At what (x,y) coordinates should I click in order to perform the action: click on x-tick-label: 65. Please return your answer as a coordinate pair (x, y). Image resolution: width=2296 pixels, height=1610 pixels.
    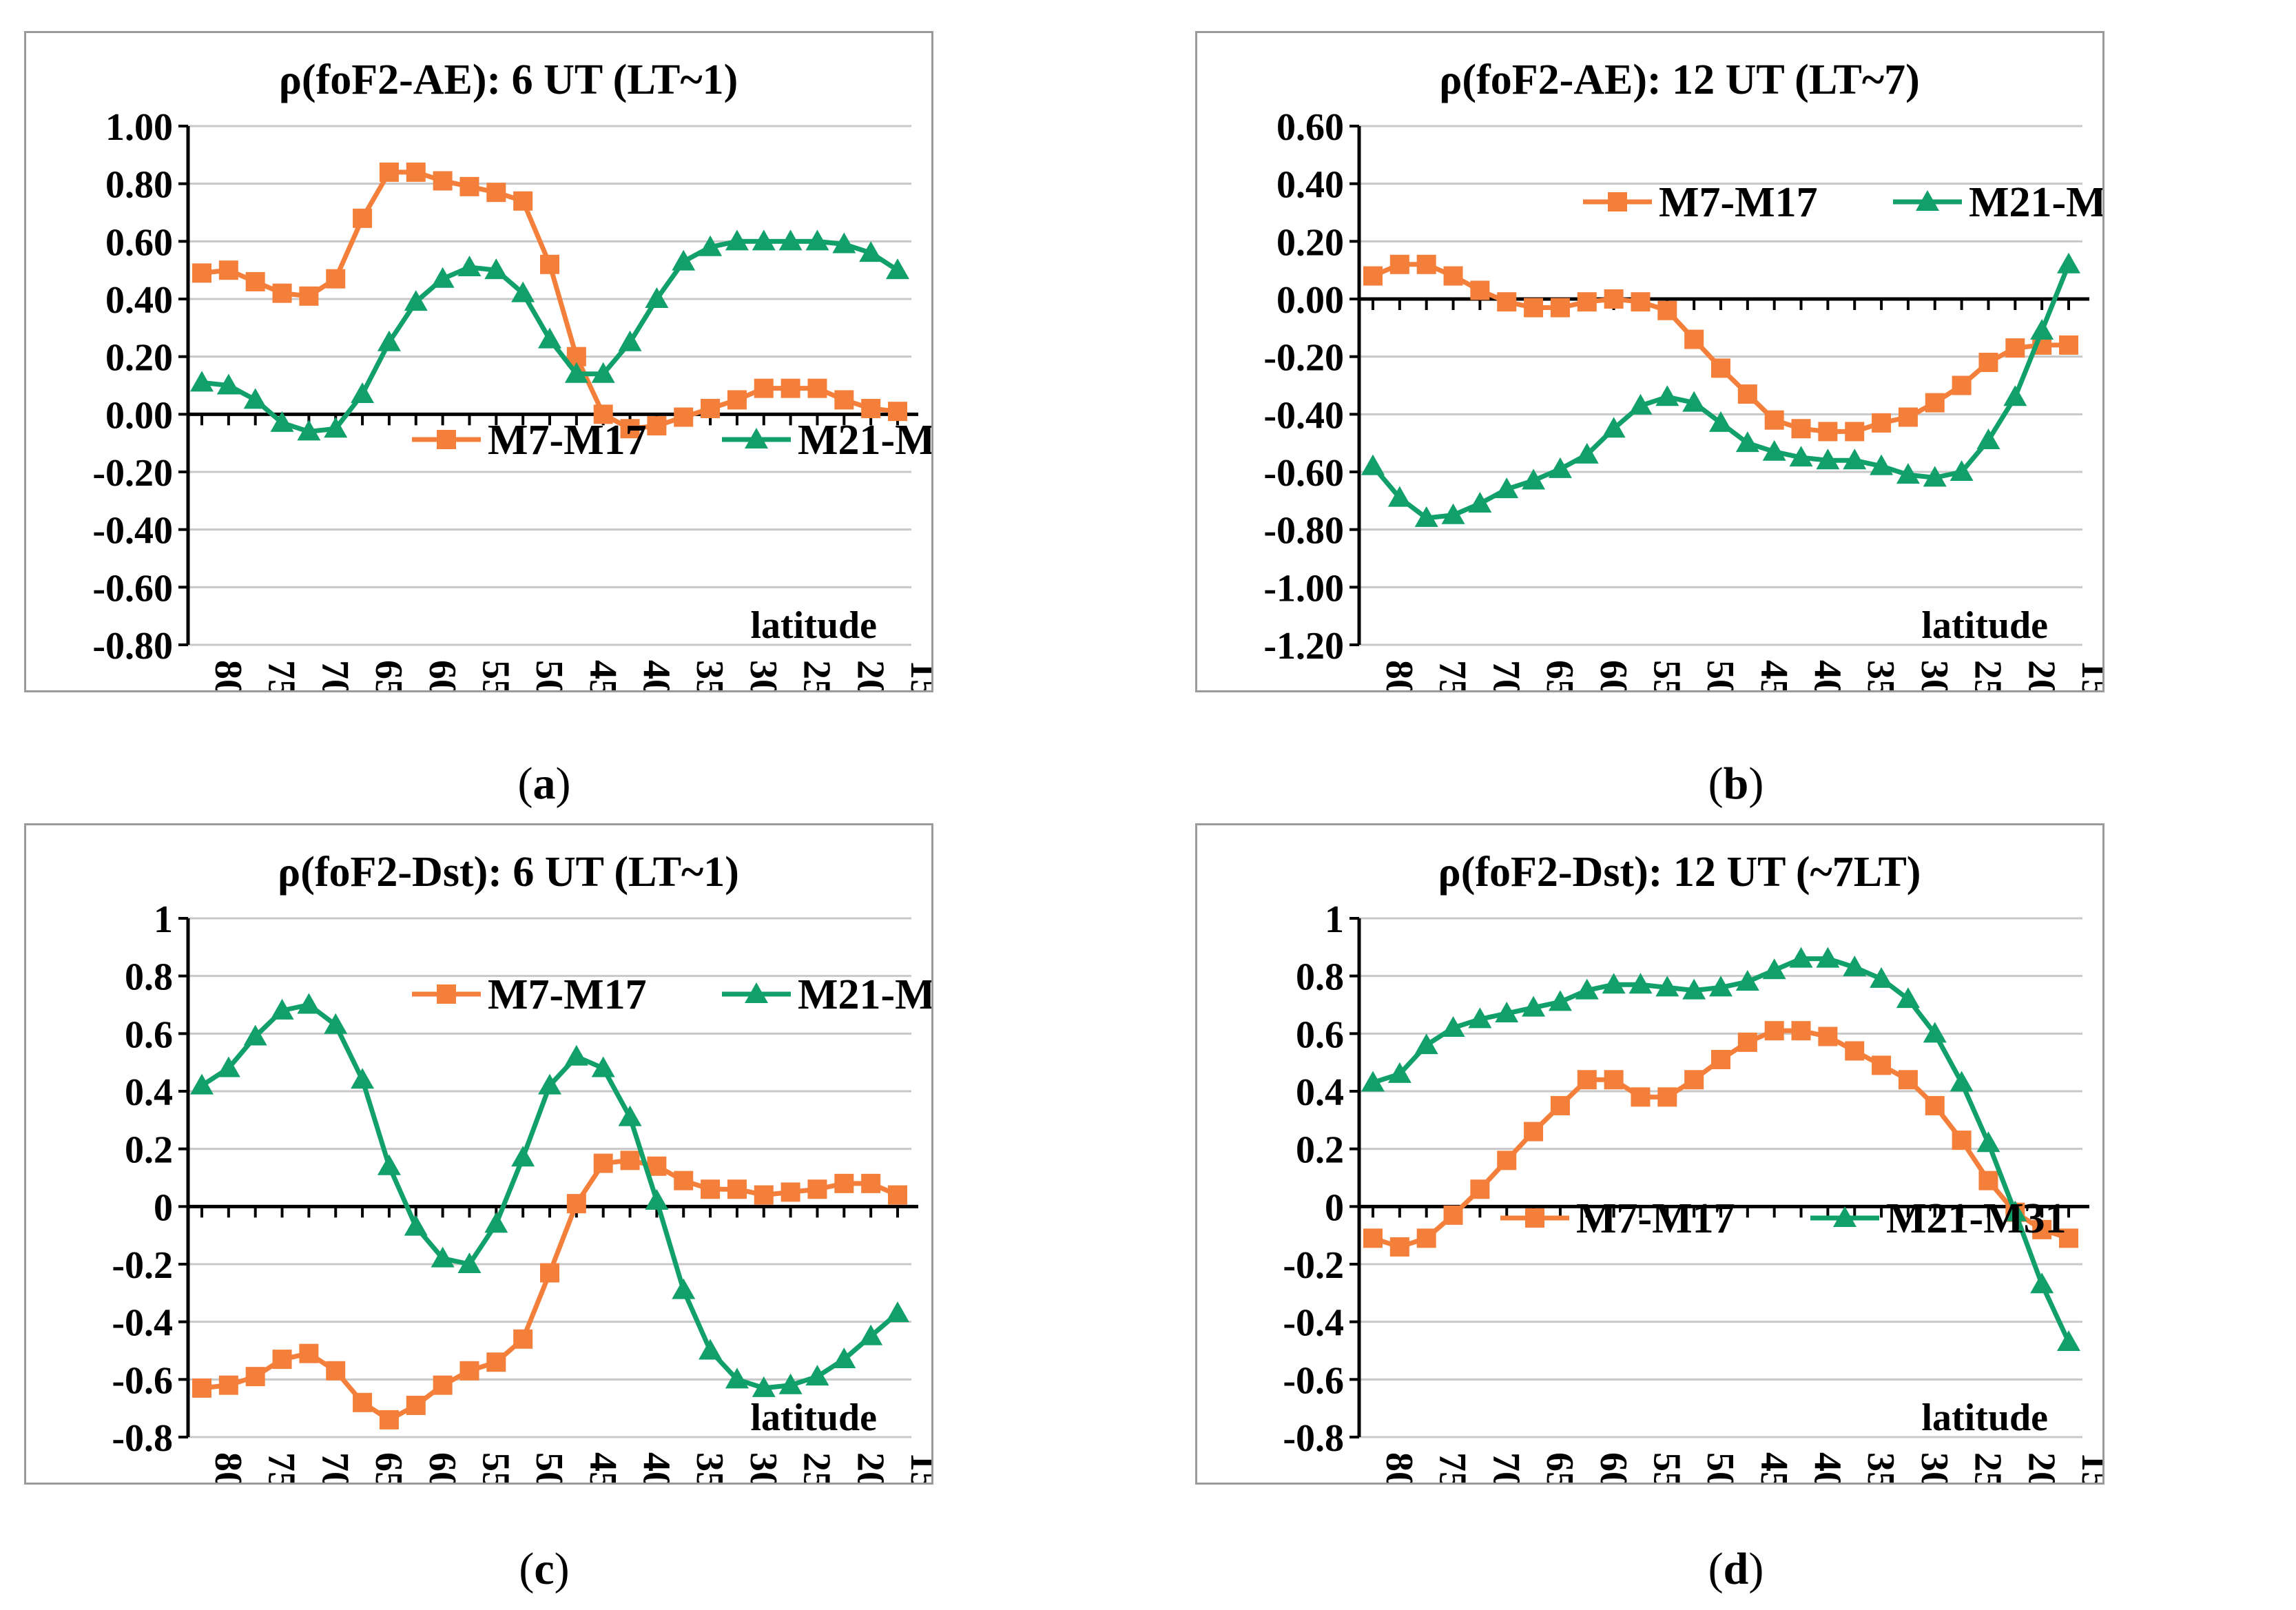
    Looking at the image, I should click on (1560, 675).